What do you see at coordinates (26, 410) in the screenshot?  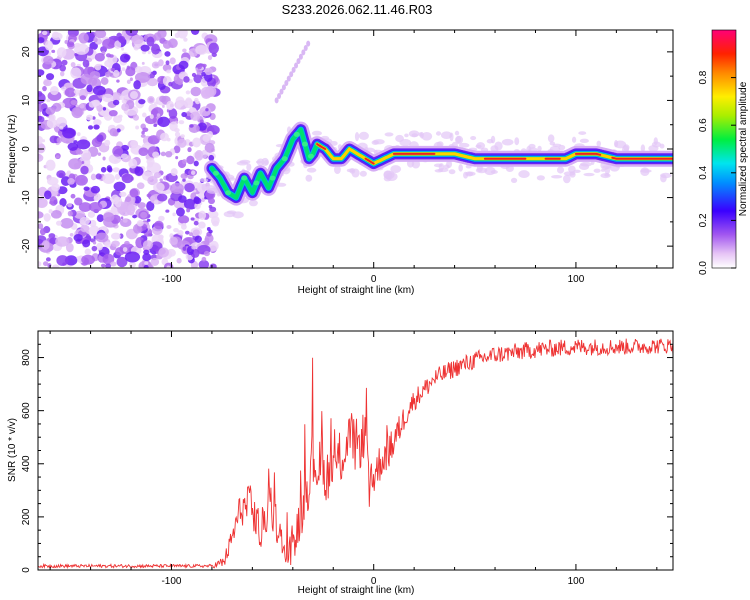 I see `snr-ytick-label: 600` at bounding box center [26, 410].